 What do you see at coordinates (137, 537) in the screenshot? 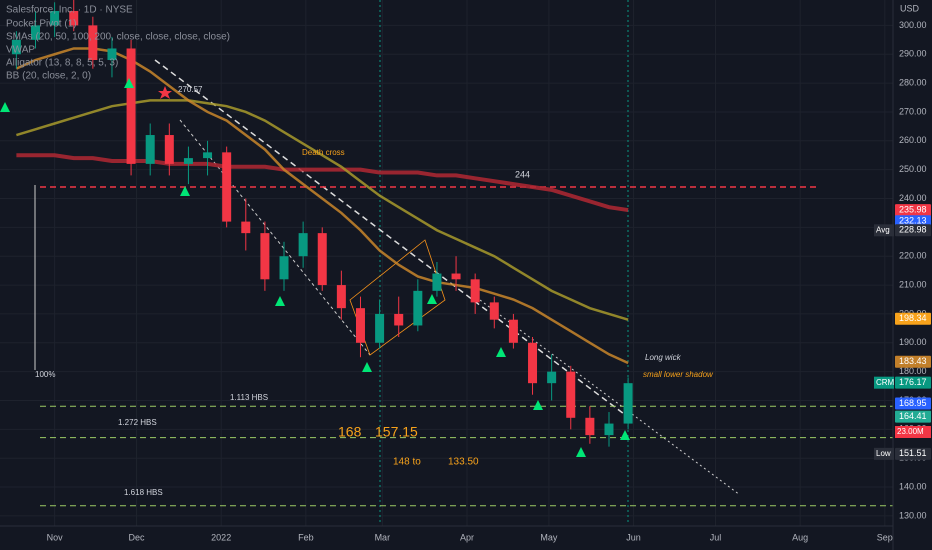
I see `x-tick-label: Dec` at bounding box center [137, 537].